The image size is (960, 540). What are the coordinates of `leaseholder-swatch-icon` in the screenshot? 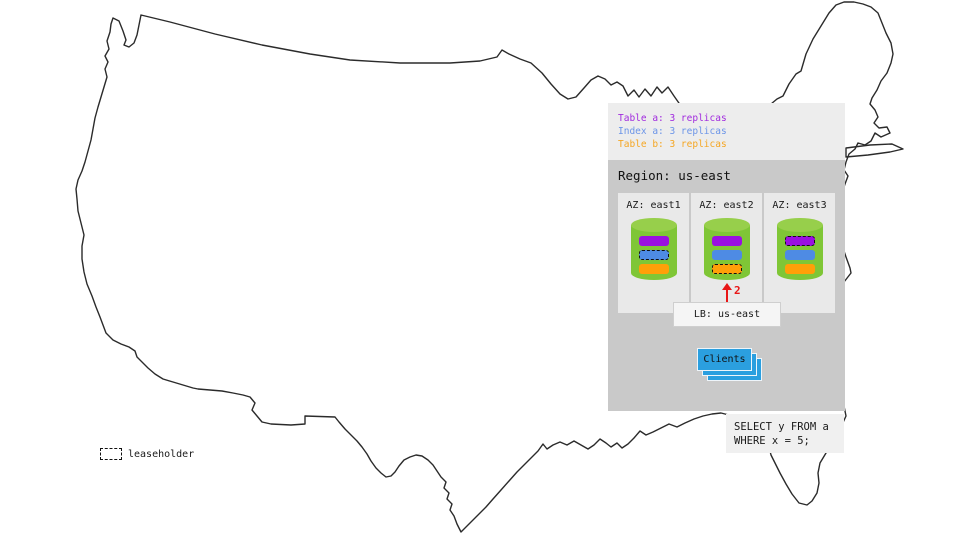 It's located at (111, 454).